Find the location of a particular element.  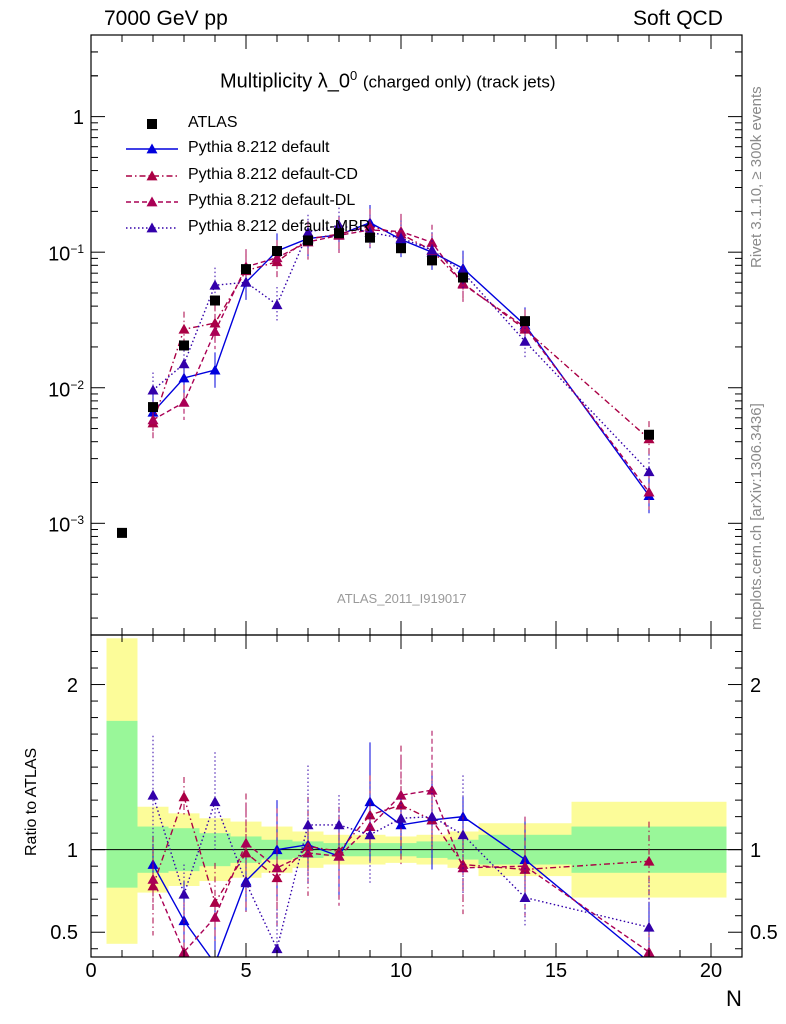

x-tick-label: 10 is located at coordinates (401, 971).